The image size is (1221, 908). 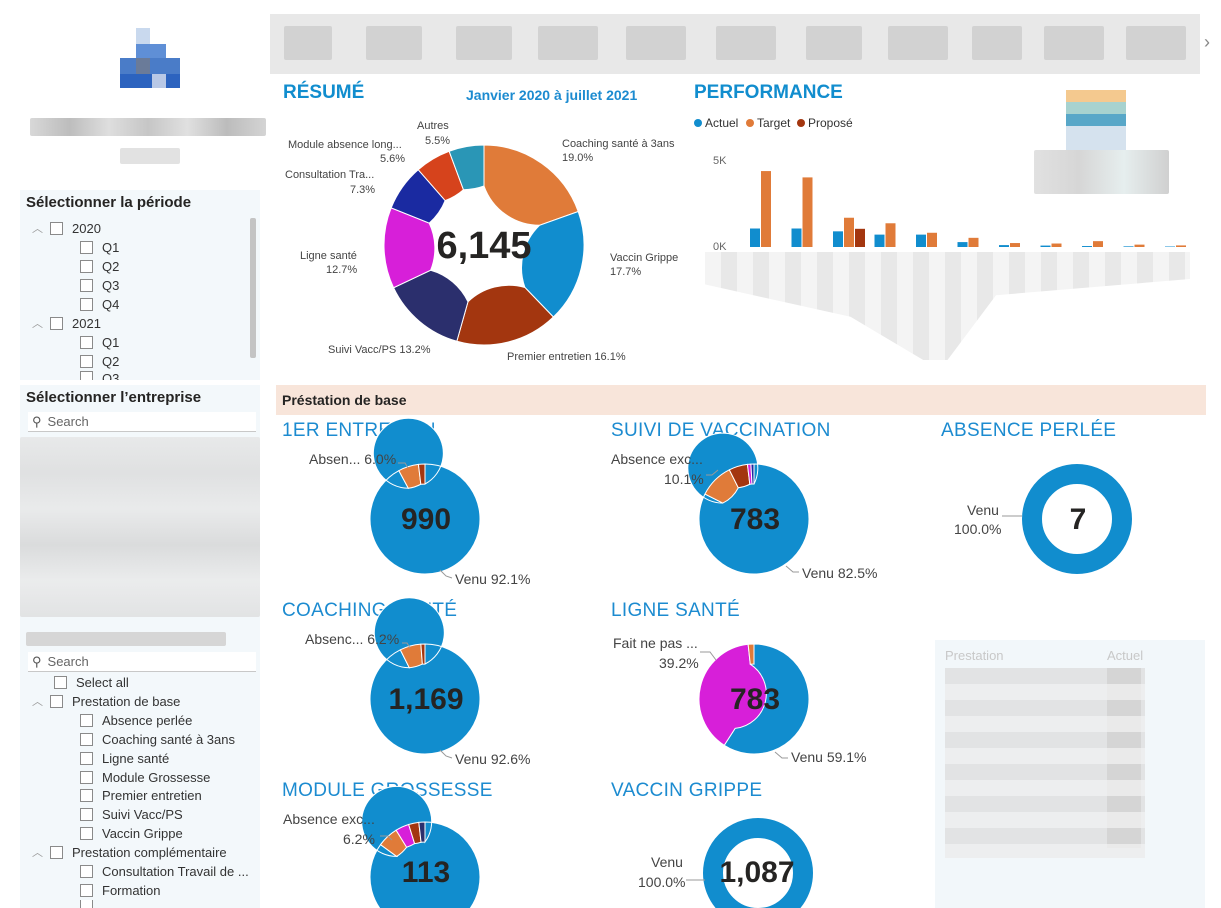 I want to click on chevron-right-icon: ›, so click(x=1207, y=42).